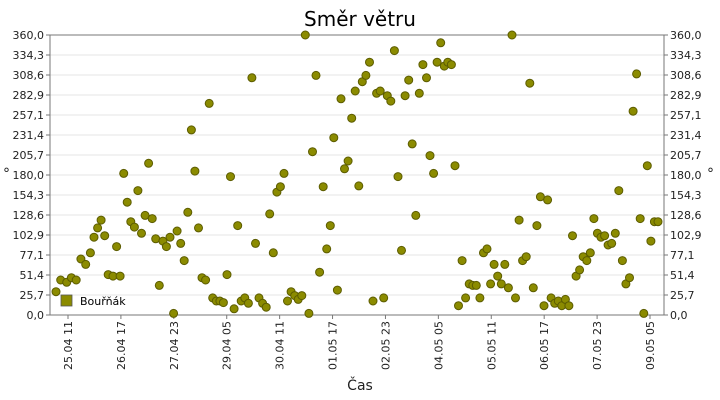 The height and width of the screenshot is (400, 720). I want to click on y-tick-label: 128,6, so click(686, 215).